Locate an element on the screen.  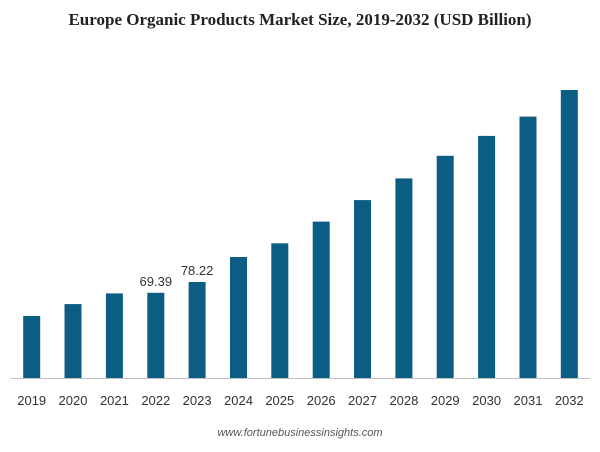
x-tick-label: 2029 is located at coordinates (445, 400).